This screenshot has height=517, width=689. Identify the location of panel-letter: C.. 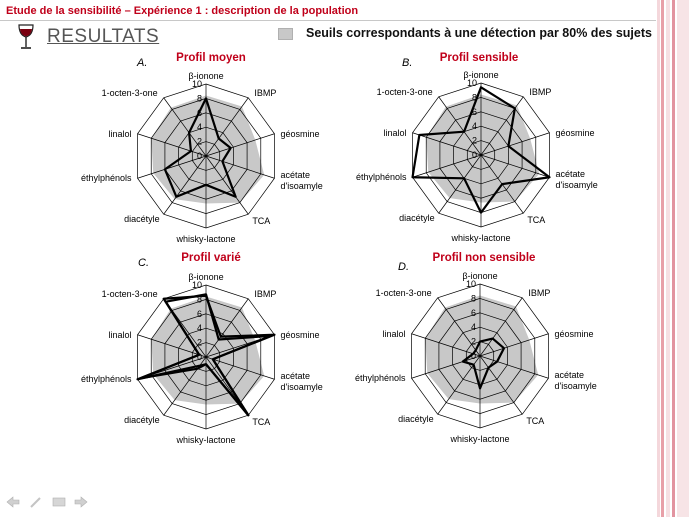
(143, 263).